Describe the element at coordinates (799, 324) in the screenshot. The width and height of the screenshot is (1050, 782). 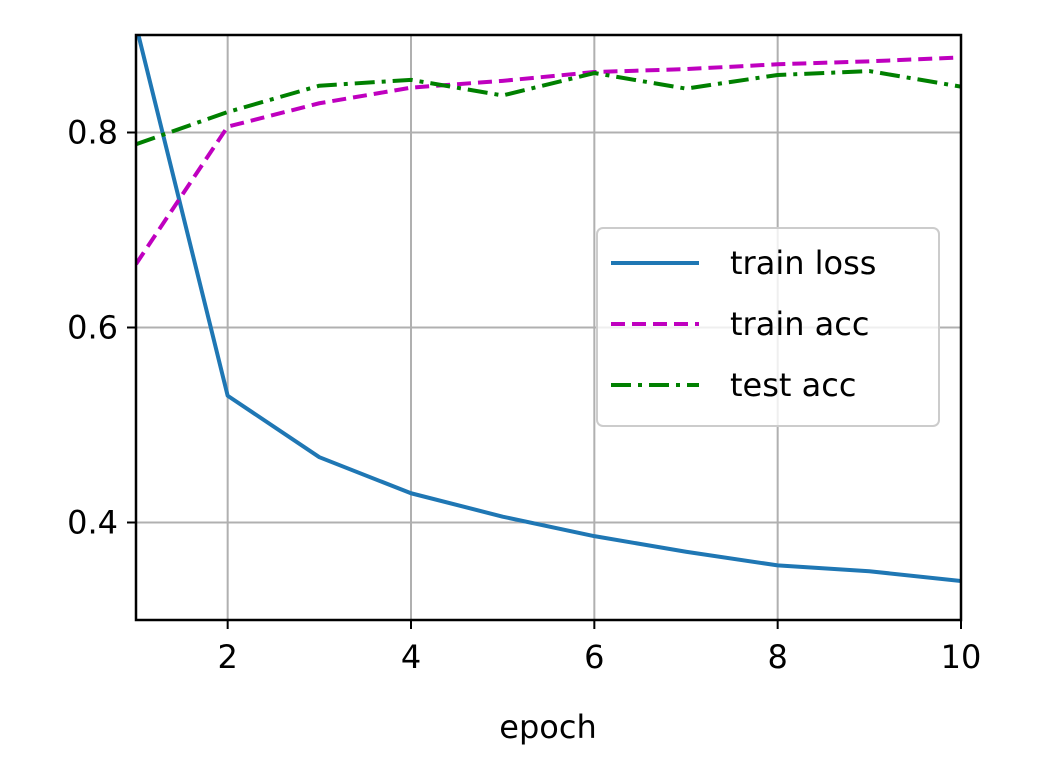
I see `legend-label-train-acc: train acc` at that location.